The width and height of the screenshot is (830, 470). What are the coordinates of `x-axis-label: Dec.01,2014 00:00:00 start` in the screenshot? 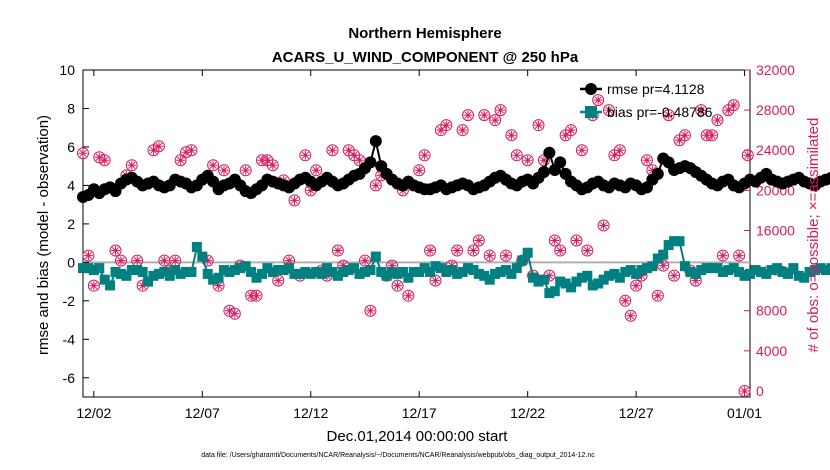 It's located at (418, 436).